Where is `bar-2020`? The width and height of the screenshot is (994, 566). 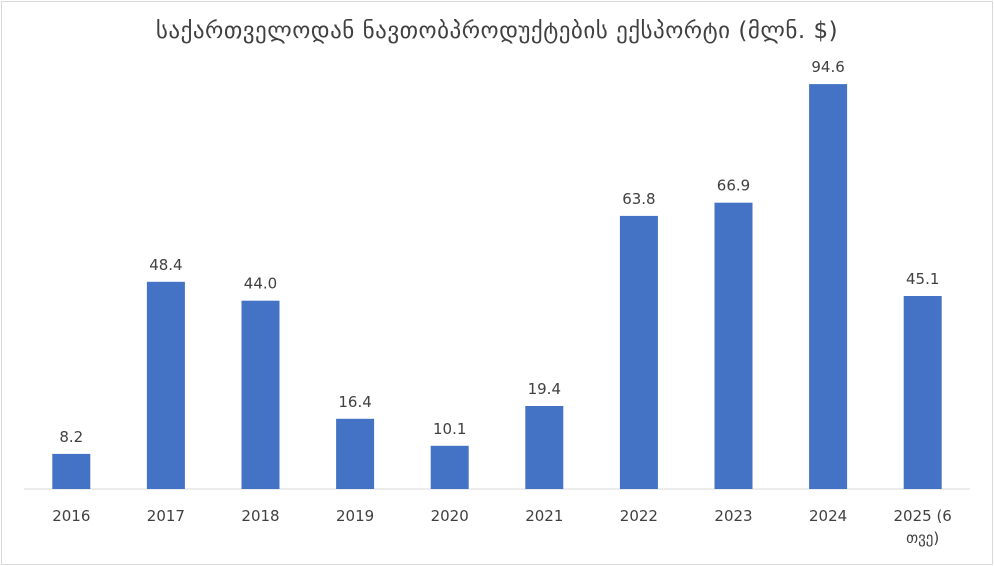
bar-2020 is located at coordinates (449, 467).